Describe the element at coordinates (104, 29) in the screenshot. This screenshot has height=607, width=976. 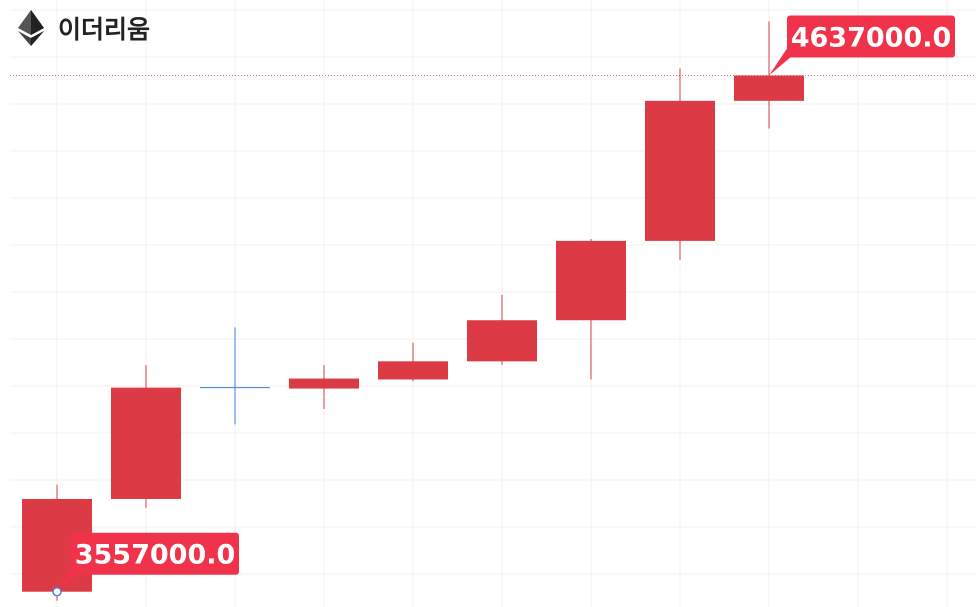
I see `chart-title-text: 이더리움` at that location.